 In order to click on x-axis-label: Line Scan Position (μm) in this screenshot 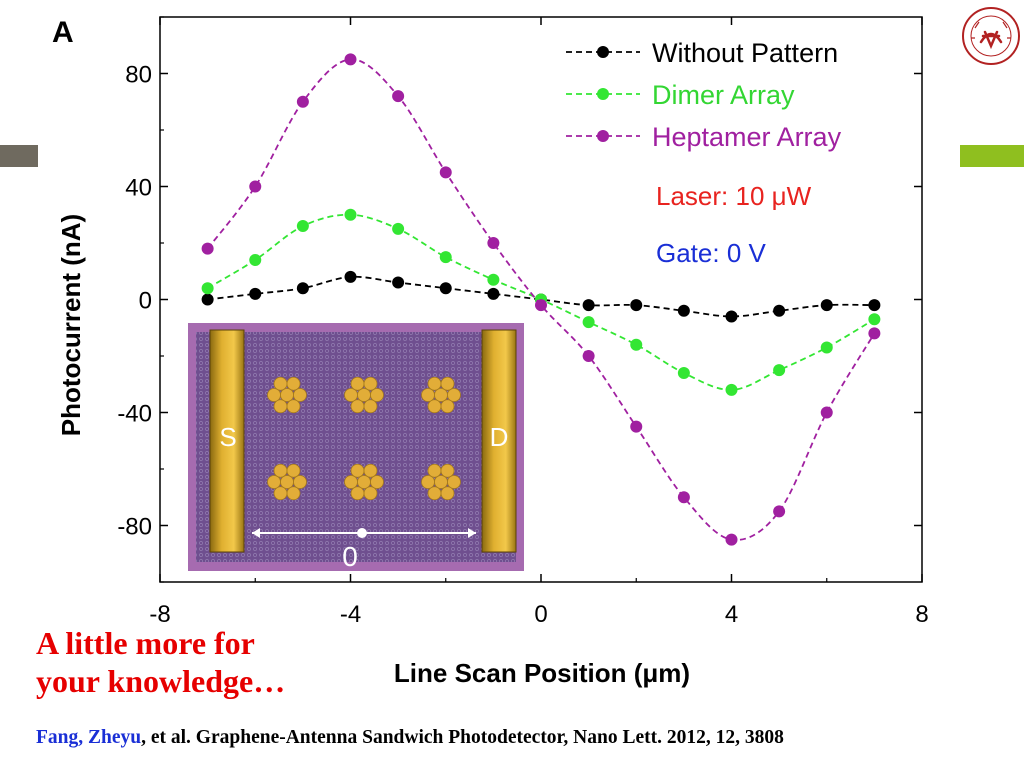, I will do `click(542, 673)`.